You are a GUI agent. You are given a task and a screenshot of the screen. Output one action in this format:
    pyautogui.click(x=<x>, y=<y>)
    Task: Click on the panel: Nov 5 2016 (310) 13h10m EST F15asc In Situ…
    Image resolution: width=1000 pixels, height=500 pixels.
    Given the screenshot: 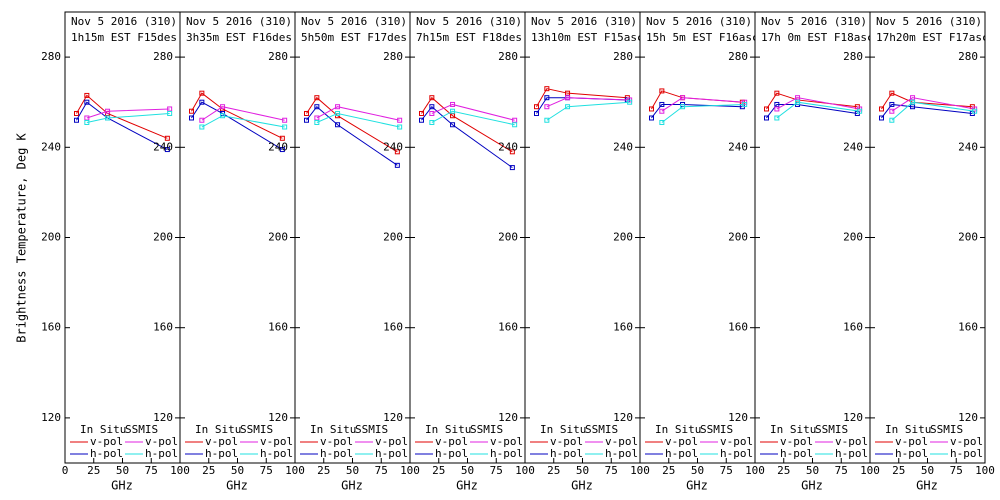 What is the action you would take?
    pyautogui.click(x=585, y=237)
    